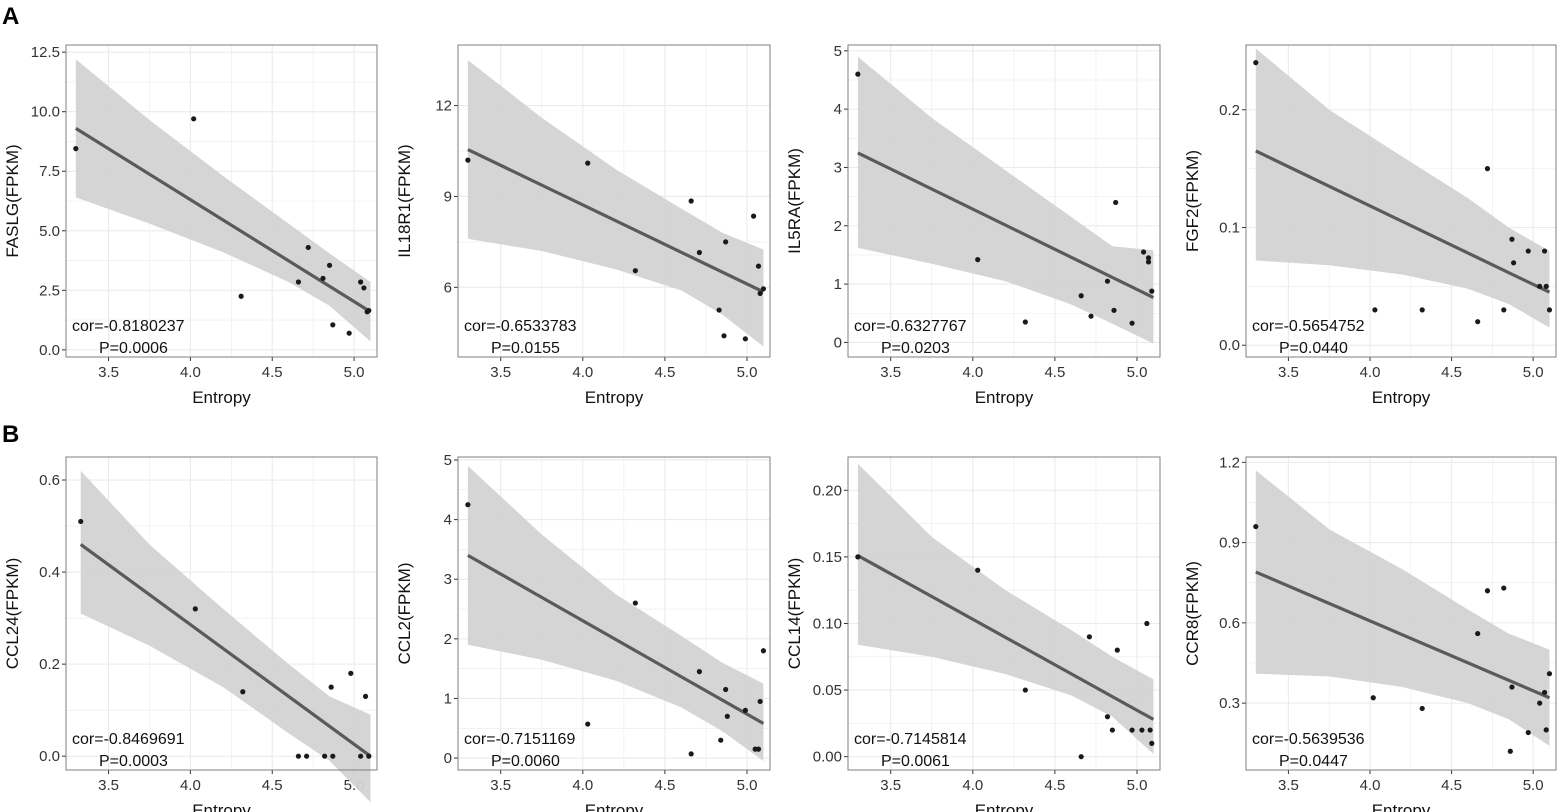 The height and width of the screenshot is (812, 1561). What do you see at coordinates (448, 287) in the screenshot?
I see `y-tick-label: 6` at bounding box center [448, 287].